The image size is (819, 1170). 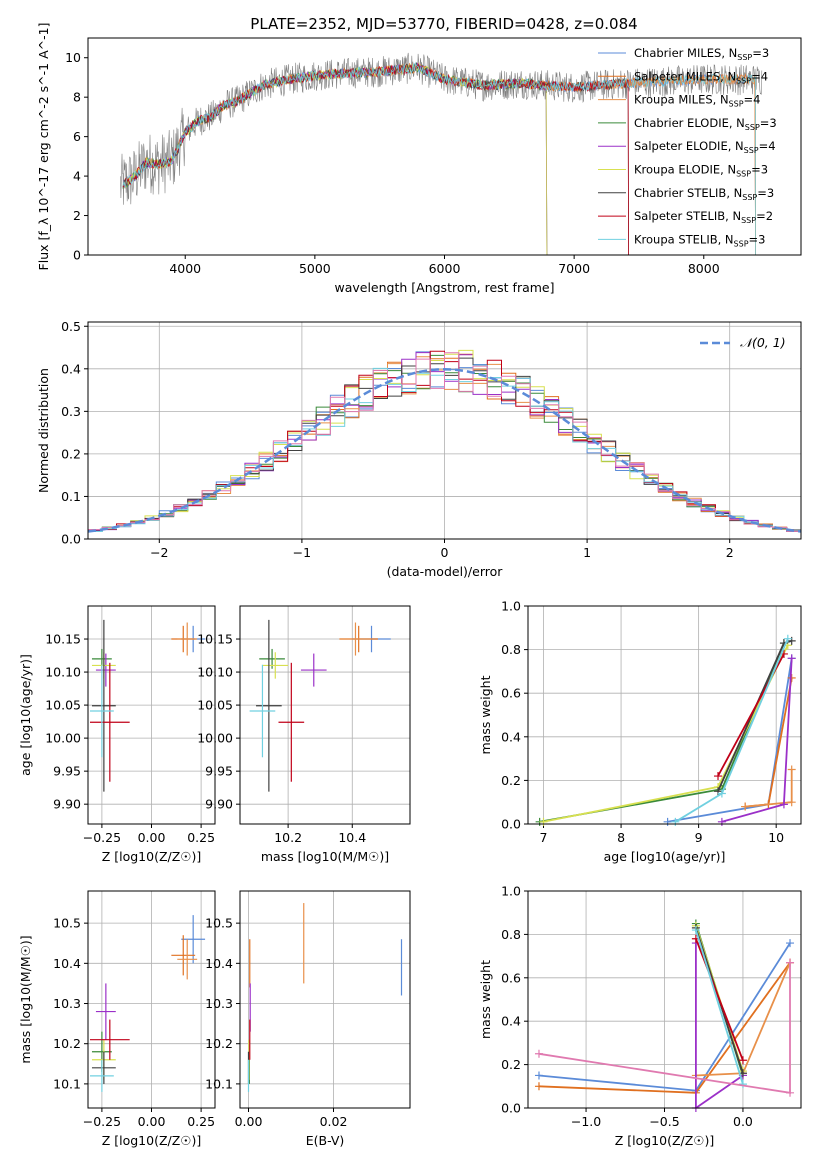 What do you see at coordinates (77, 97) in the screenshot?
I see `spectrum-ytick-label: 8` at bounding box center [77, 97].